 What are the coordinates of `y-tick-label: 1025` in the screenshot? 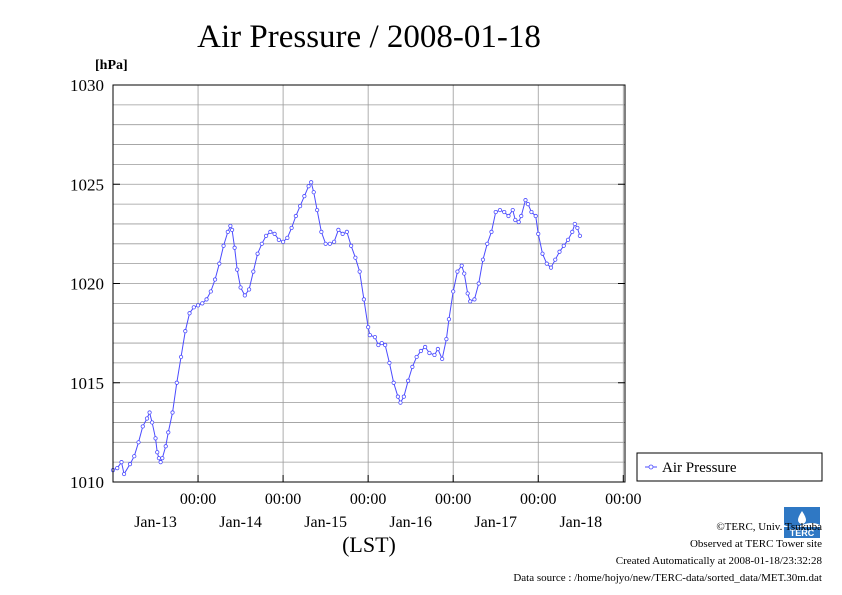 It's located at (87, 184).